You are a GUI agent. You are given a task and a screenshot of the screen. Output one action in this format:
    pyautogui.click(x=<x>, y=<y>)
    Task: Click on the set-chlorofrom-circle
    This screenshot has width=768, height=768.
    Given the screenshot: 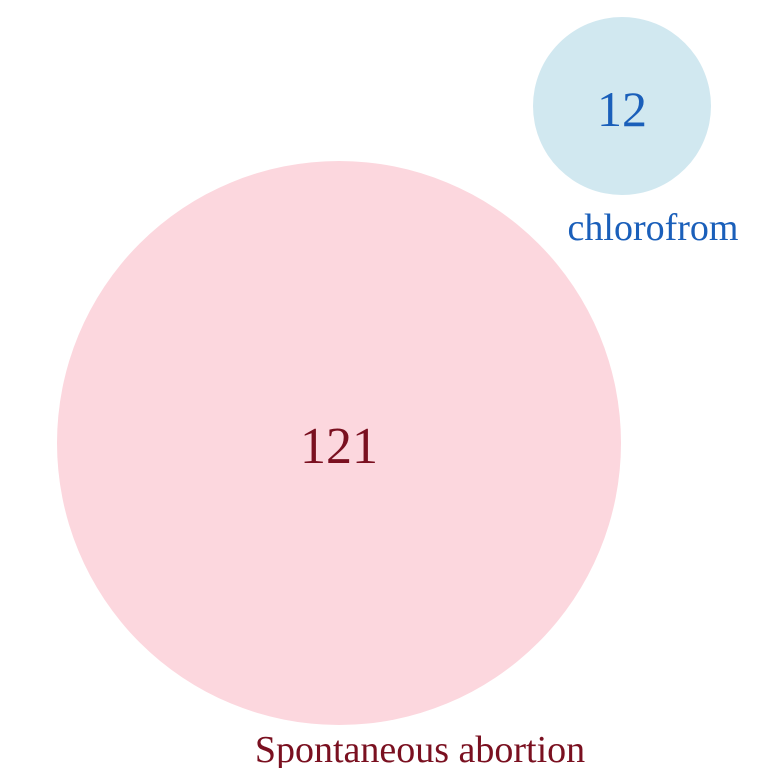 What is the action you would take?
    pyautogui.click(x=622, y=106)
    